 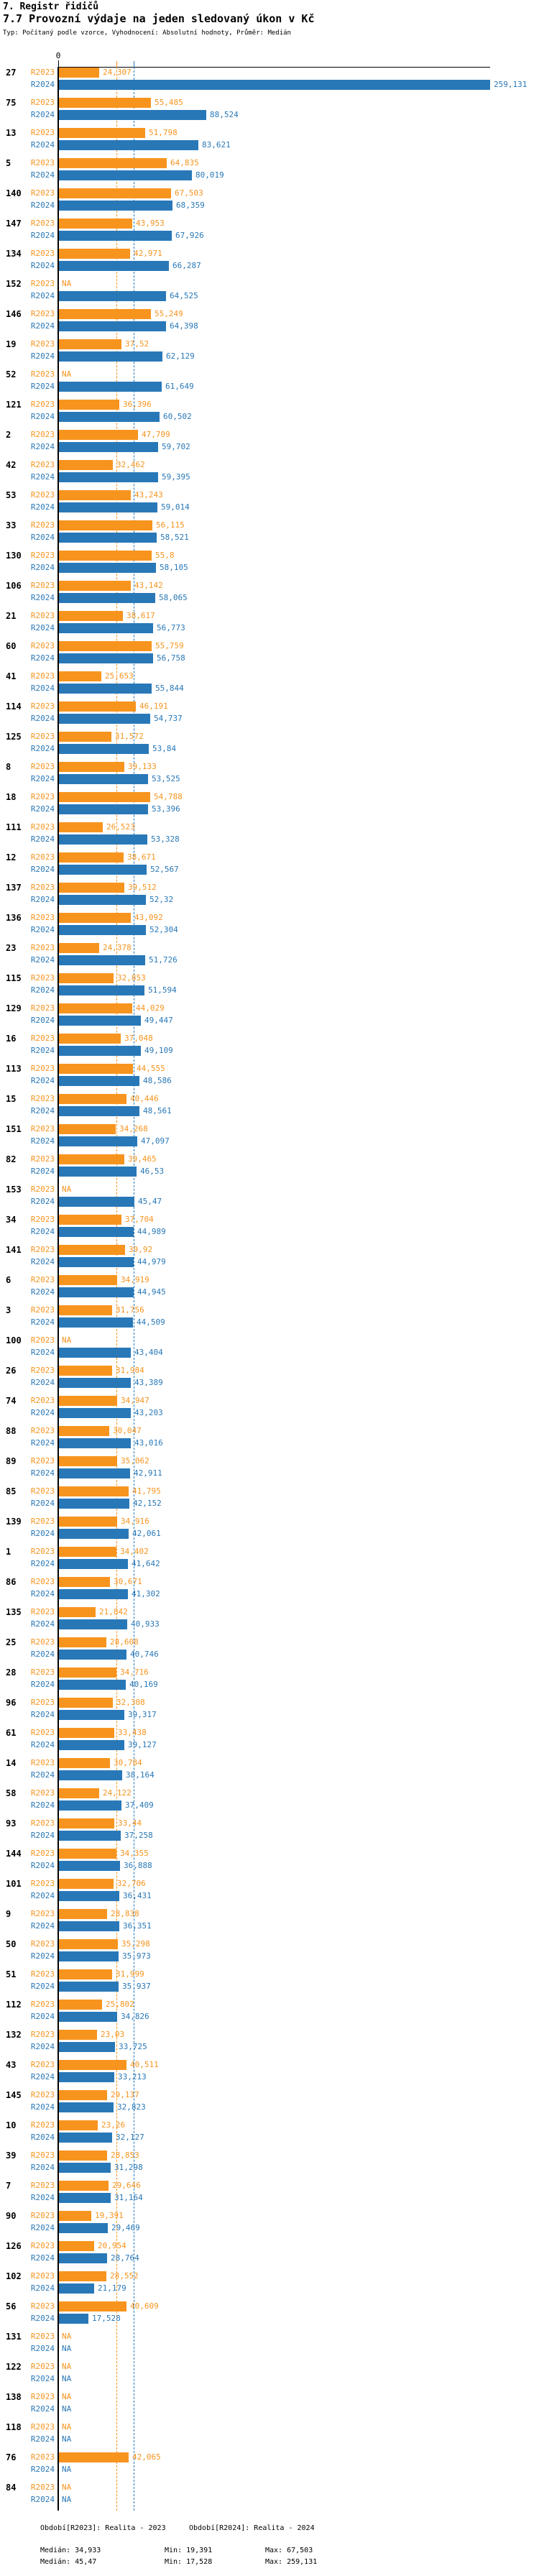 What do you see at coordinates (14, 1008) in the screenshot?
I see `row-id-label: 129` at bounding box center [14, 1008].